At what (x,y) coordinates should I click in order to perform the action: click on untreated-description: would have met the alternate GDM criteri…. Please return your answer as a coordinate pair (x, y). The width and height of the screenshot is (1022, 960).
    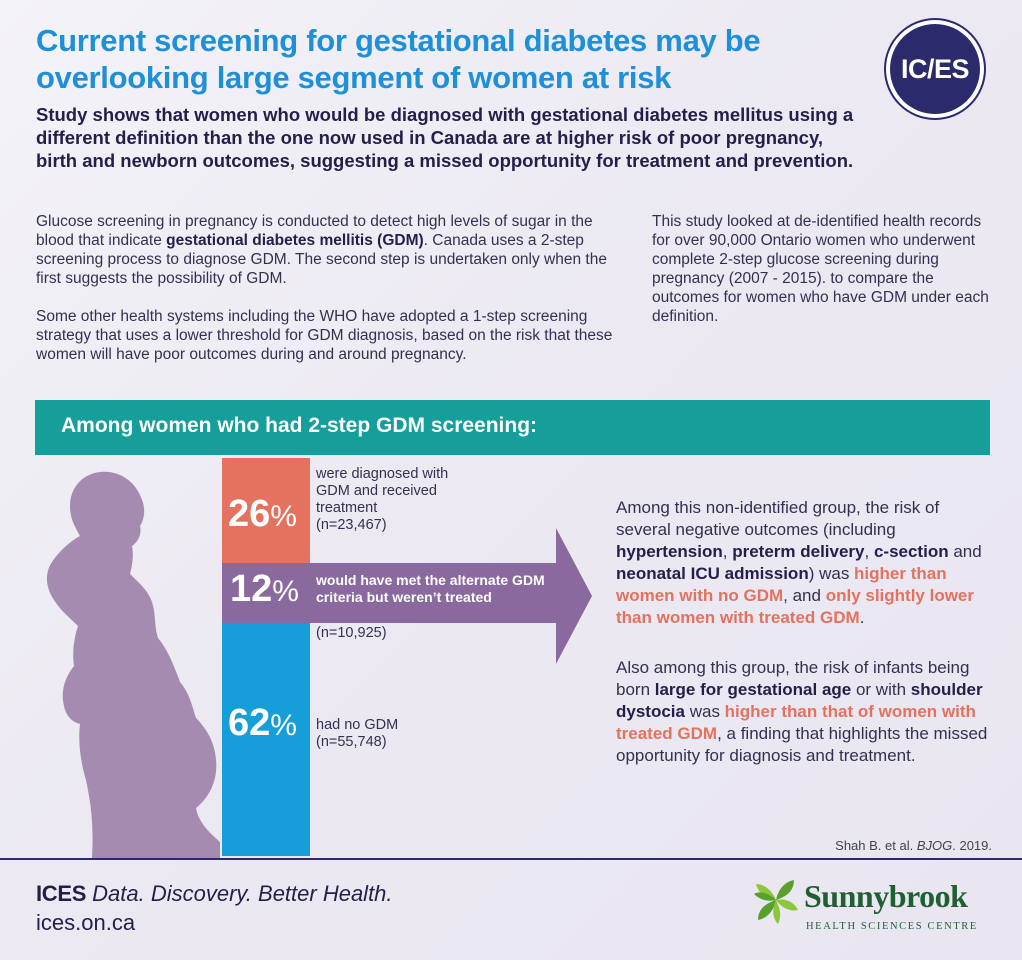
    Looking at the image, I should click on (430, 588).